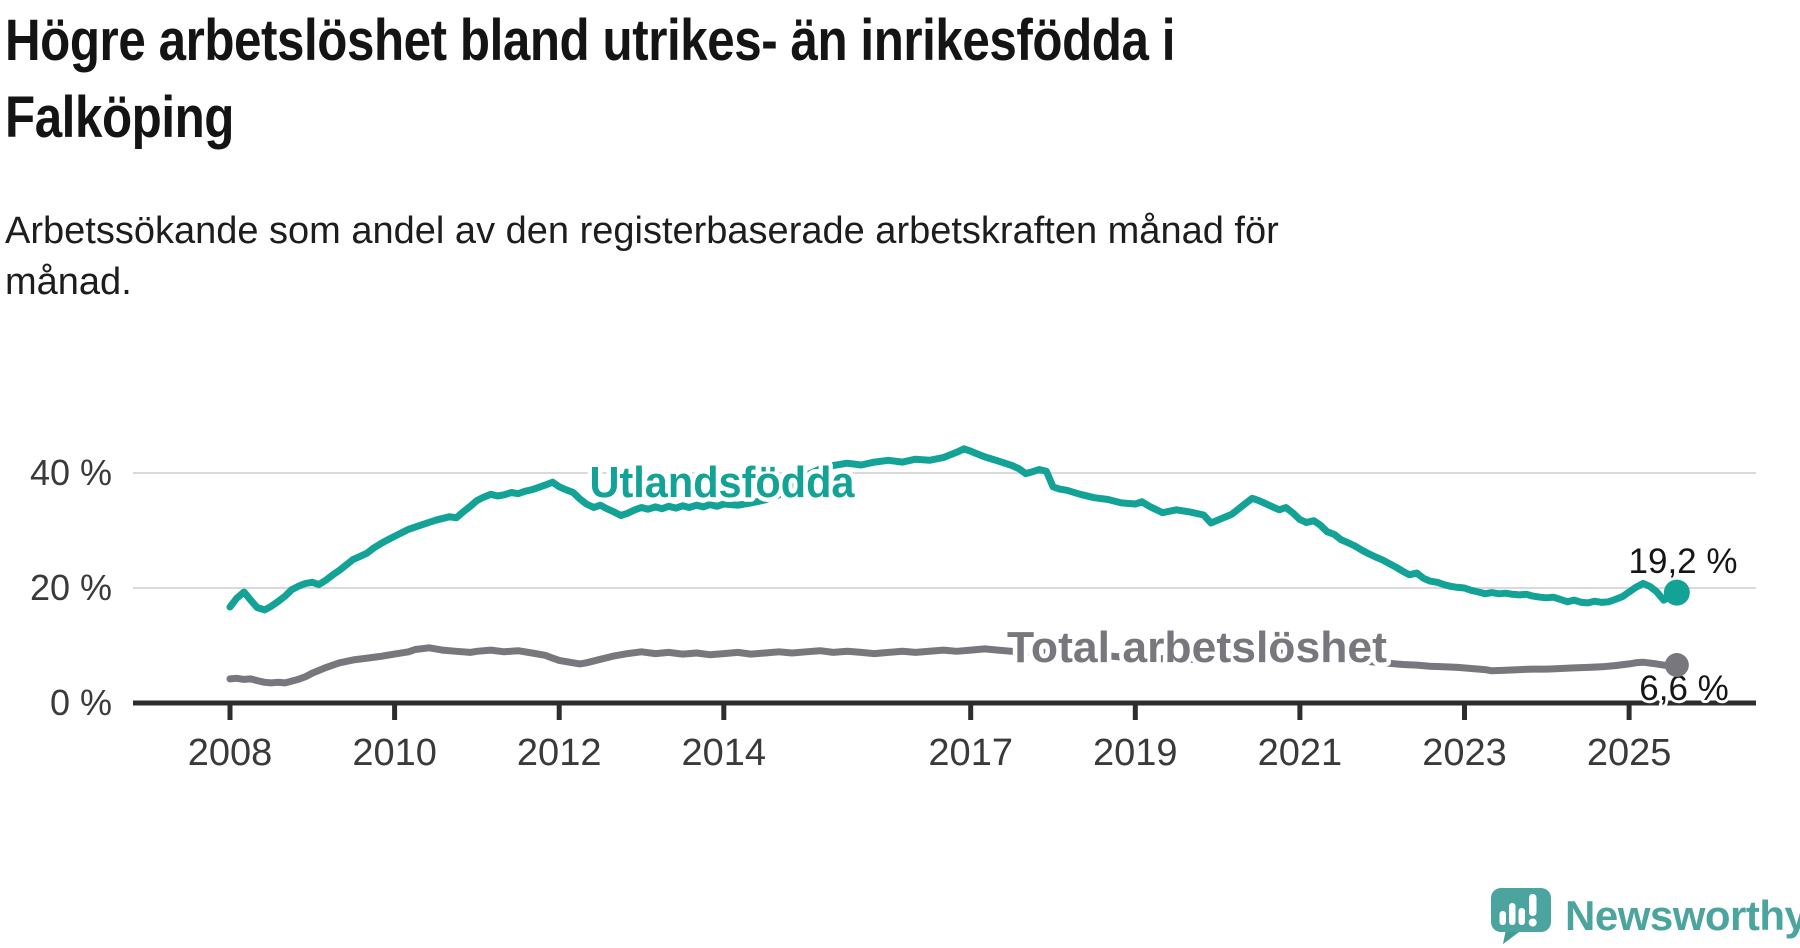 This screenshot has height=948, width=1800. I want to click on series-line-total-arbetsl-shet, so click(953, 665).